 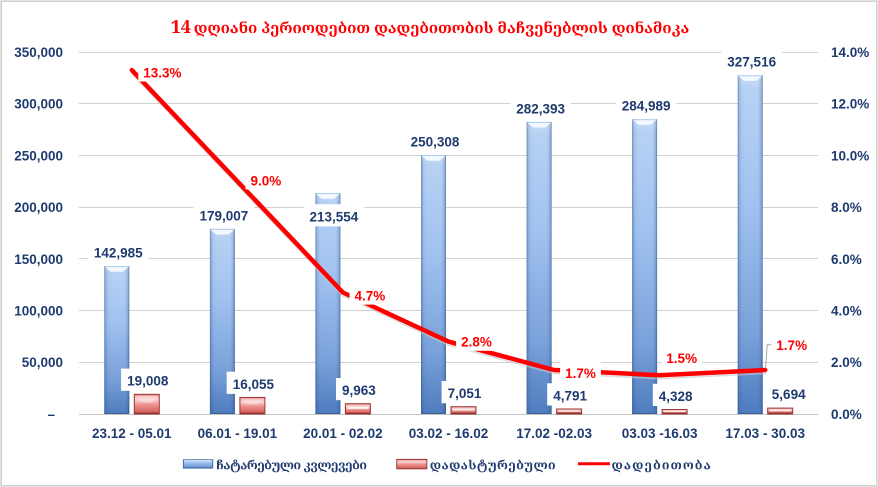 What do you see at coordinates (681, 358) in the screenshot?
I see `svg-text: 1.5%` at bounding box center [681, 358].